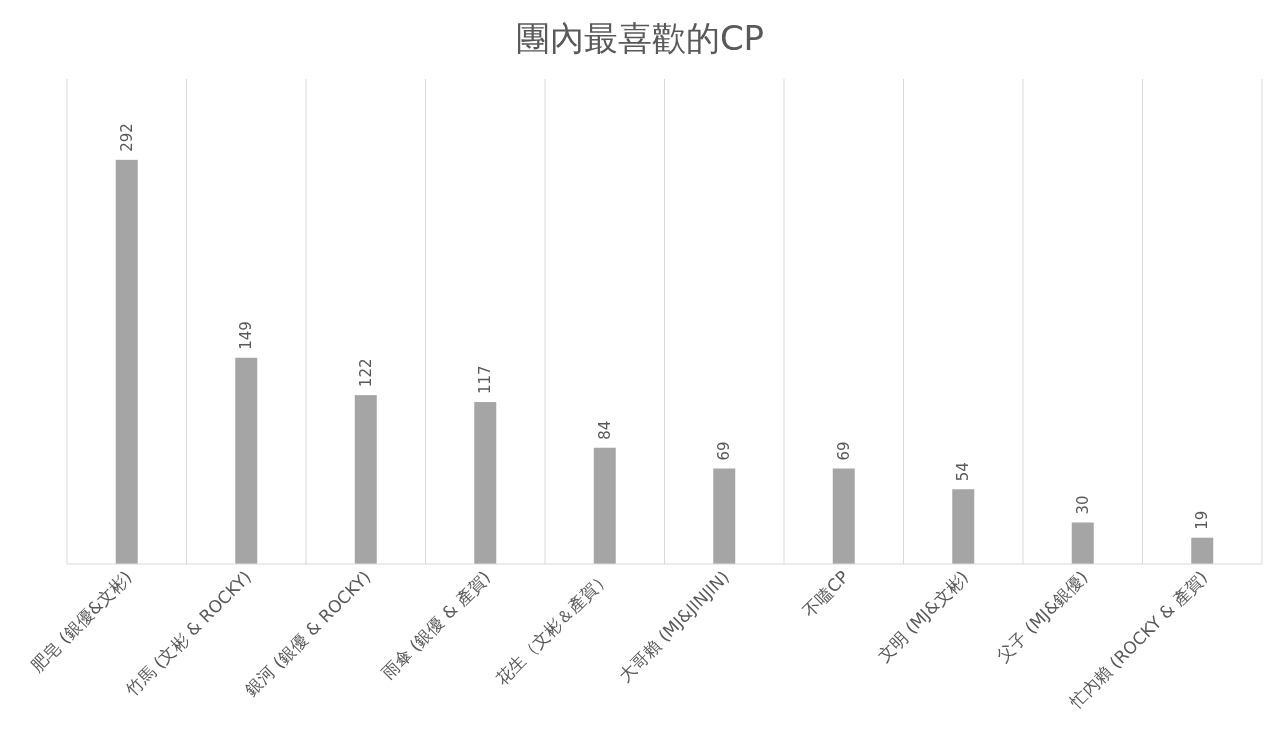 The image size is (1280, 754). What do you see at coordinates (604, 430) in the screenshot?
I see `data-label: 84` at bounding box center [604, 430].